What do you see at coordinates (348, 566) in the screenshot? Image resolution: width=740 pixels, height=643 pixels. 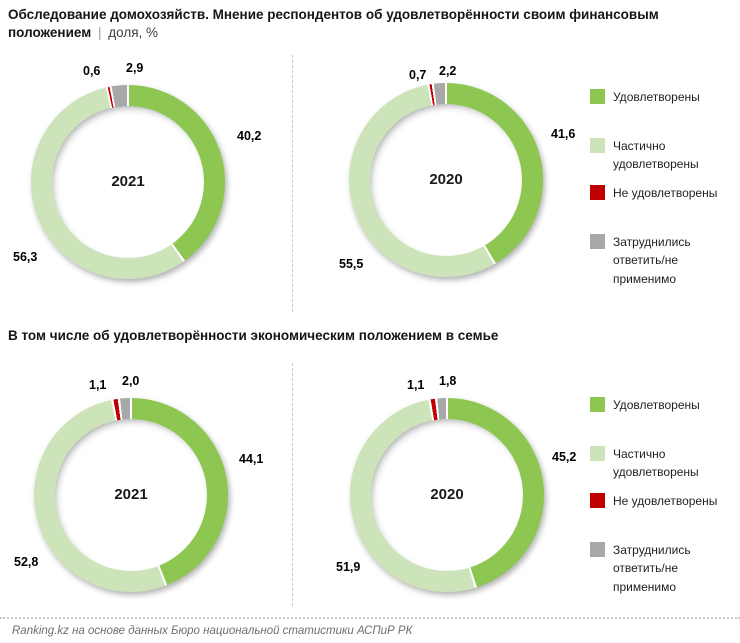 I see `value-label-partially-satisfied: 51,9` at bounding box center [348, 566].